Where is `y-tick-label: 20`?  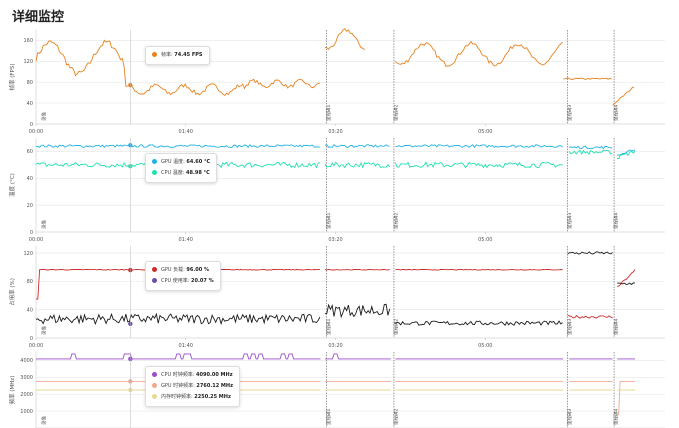 y-tick-label: 20 is located at coordinates (30, 206).